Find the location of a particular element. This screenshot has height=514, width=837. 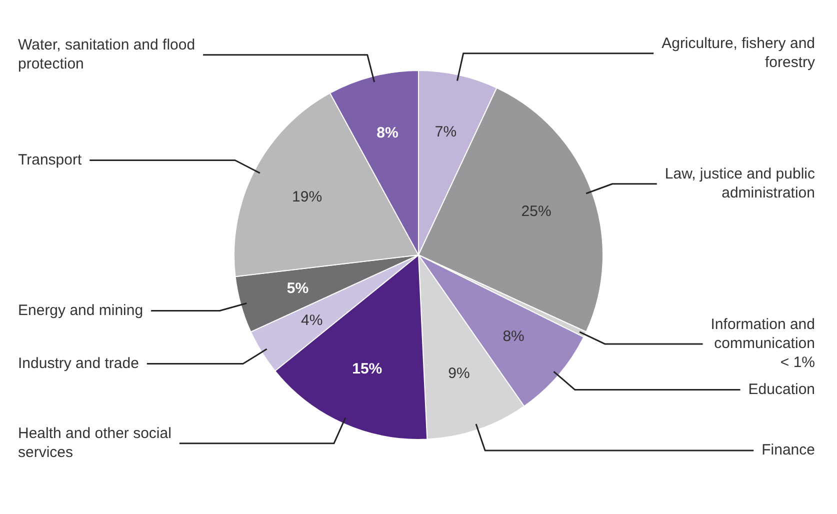

data-label: 9% is located at coordinates (459, 373).